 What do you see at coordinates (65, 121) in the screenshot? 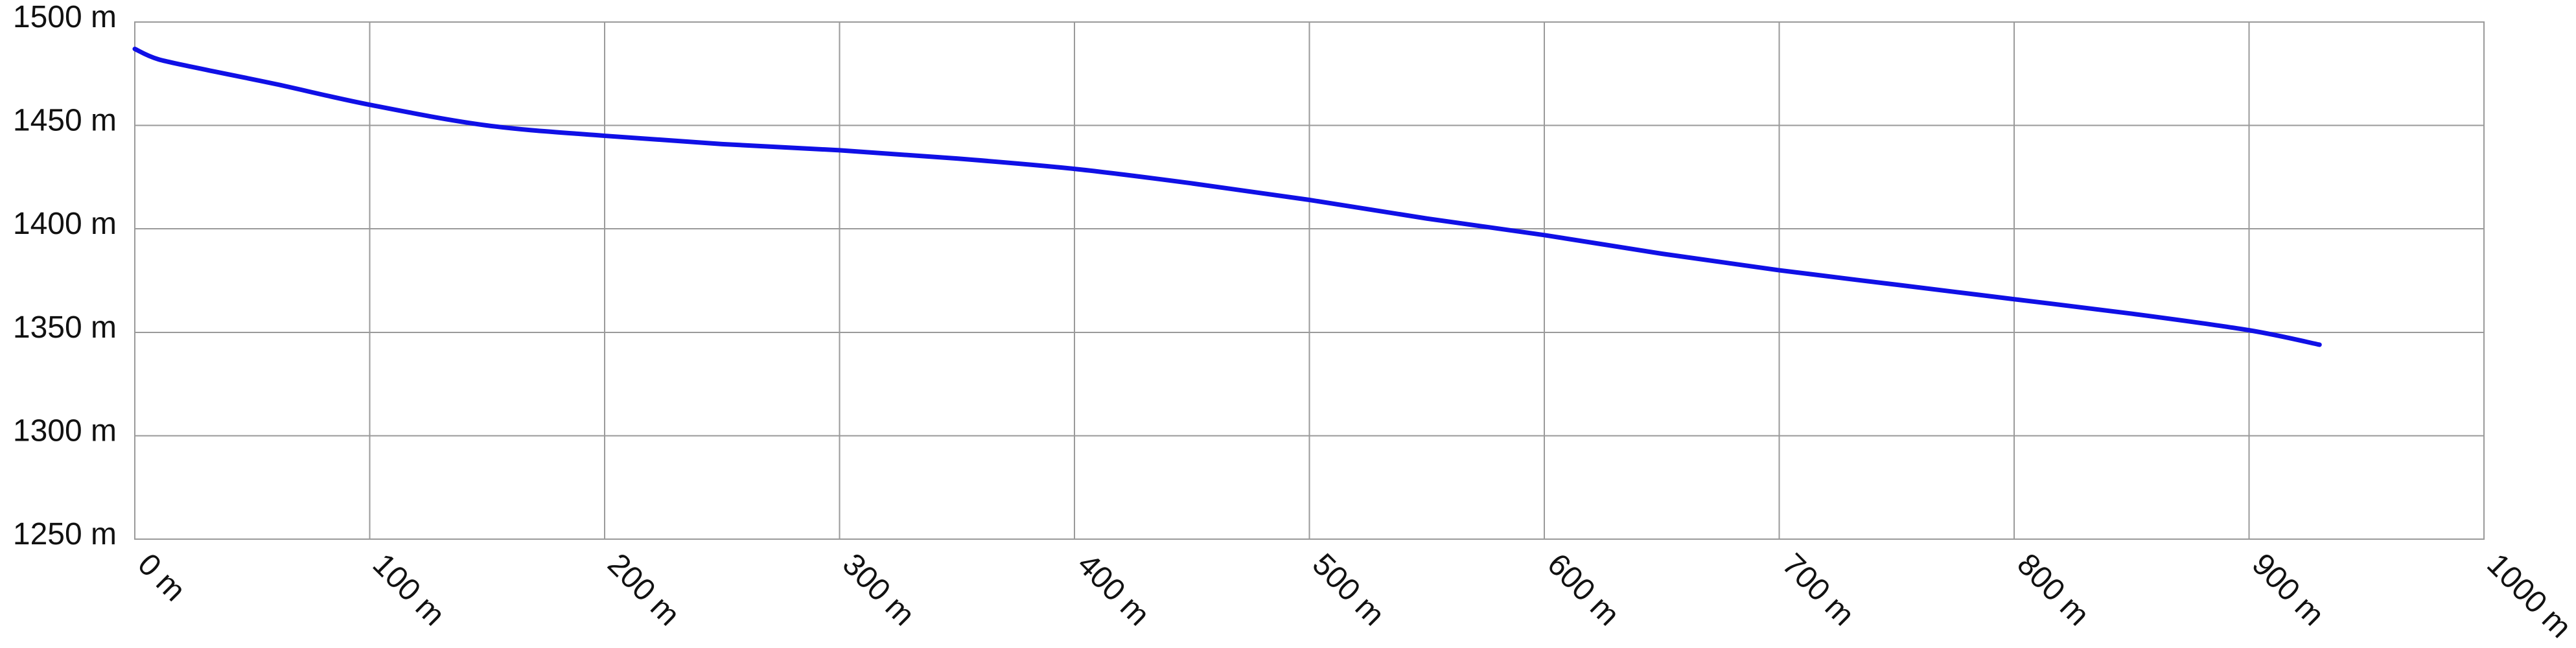
I see `y-tick-label: 1450 m` at bounding box center [65, 121].